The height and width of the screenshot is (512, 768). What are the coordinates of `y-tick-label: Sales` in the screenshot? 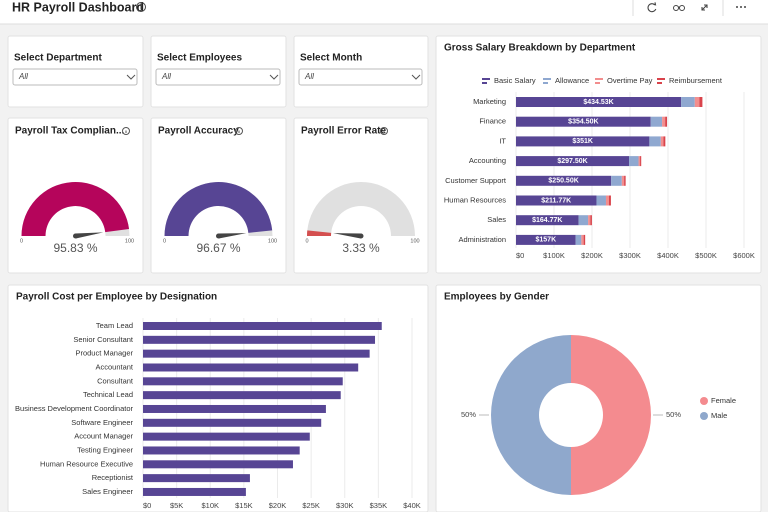 It's located at (496, 219).